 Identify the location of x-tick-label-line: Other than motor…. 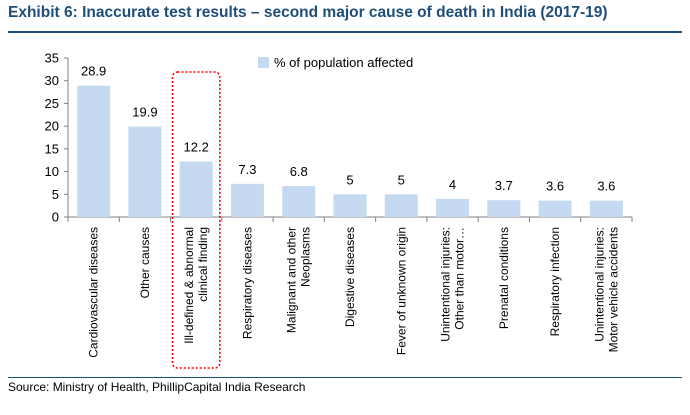
(460, 278).